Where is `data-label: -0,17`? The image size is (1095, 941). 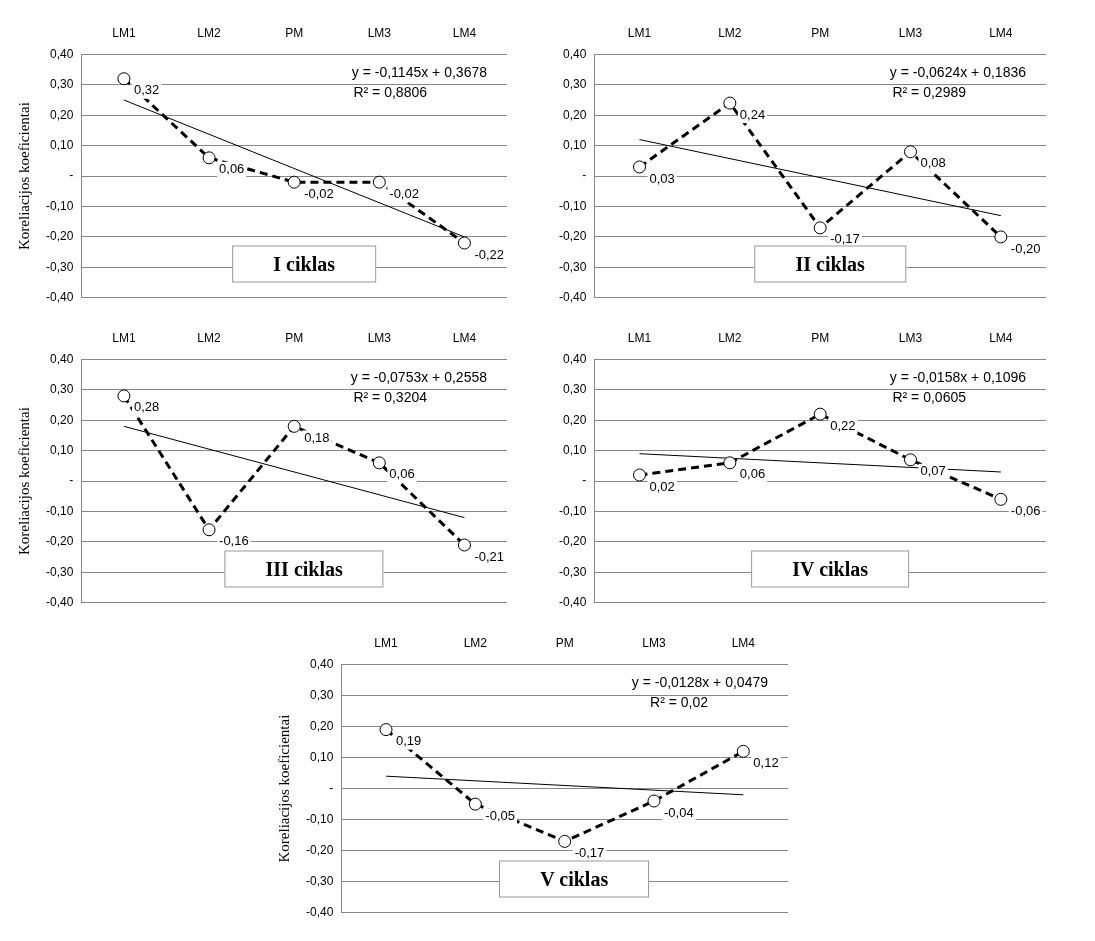
data-label: -0,17 is located at coordinates (845, 239).